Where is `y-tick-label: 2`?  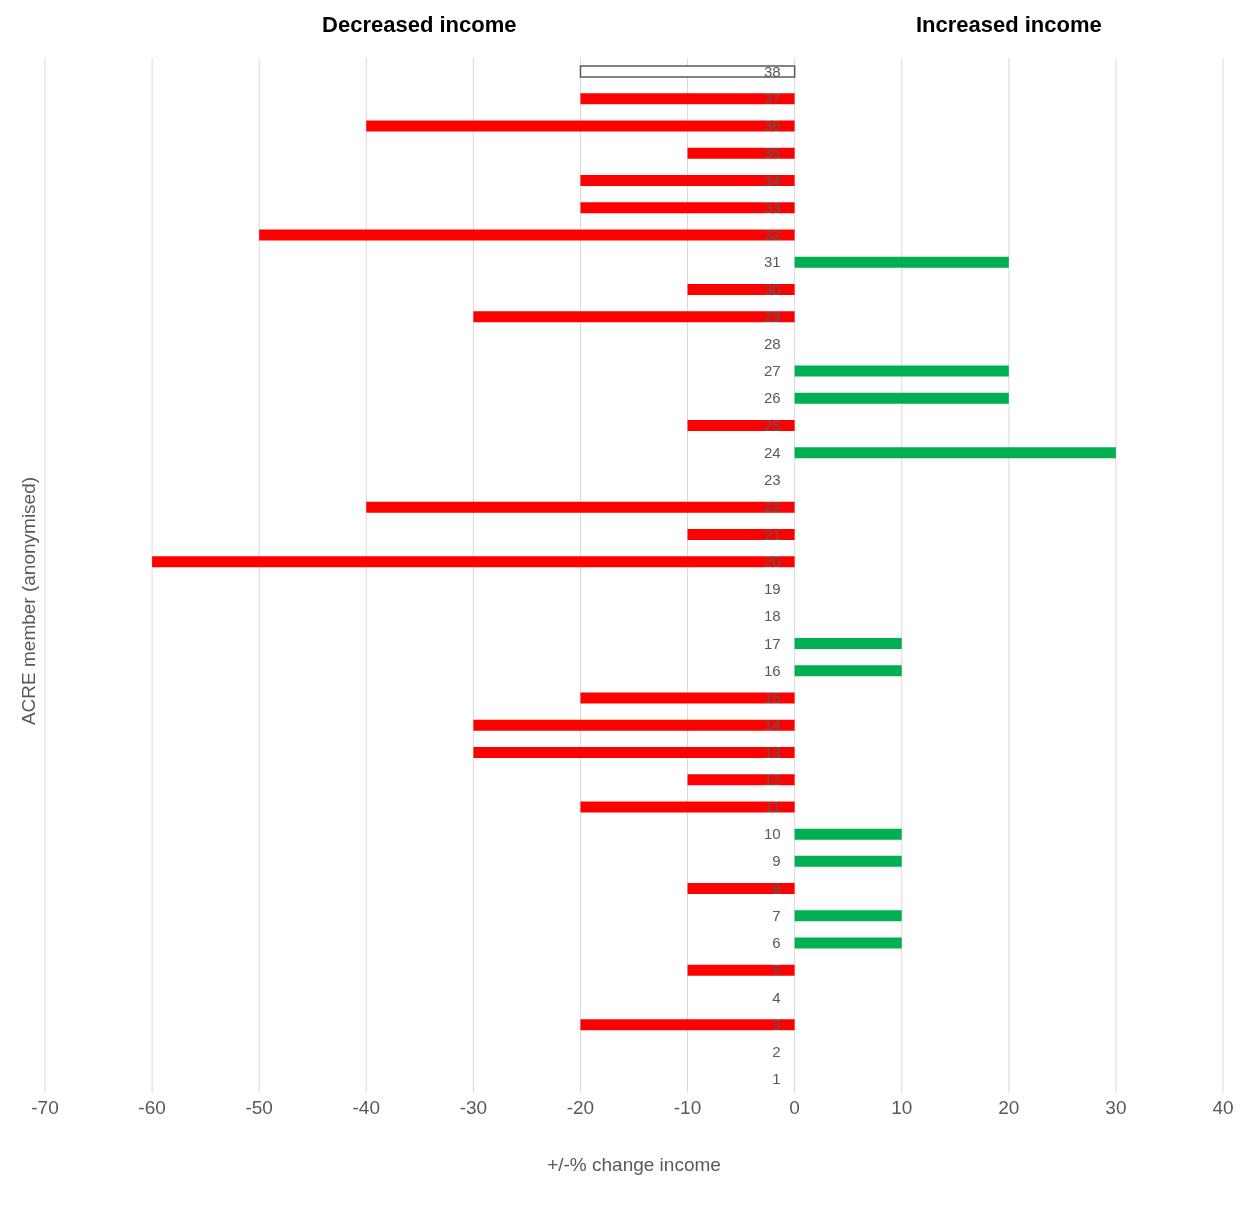 y-tick-label: 2 is located at coordinates (776, 1052).